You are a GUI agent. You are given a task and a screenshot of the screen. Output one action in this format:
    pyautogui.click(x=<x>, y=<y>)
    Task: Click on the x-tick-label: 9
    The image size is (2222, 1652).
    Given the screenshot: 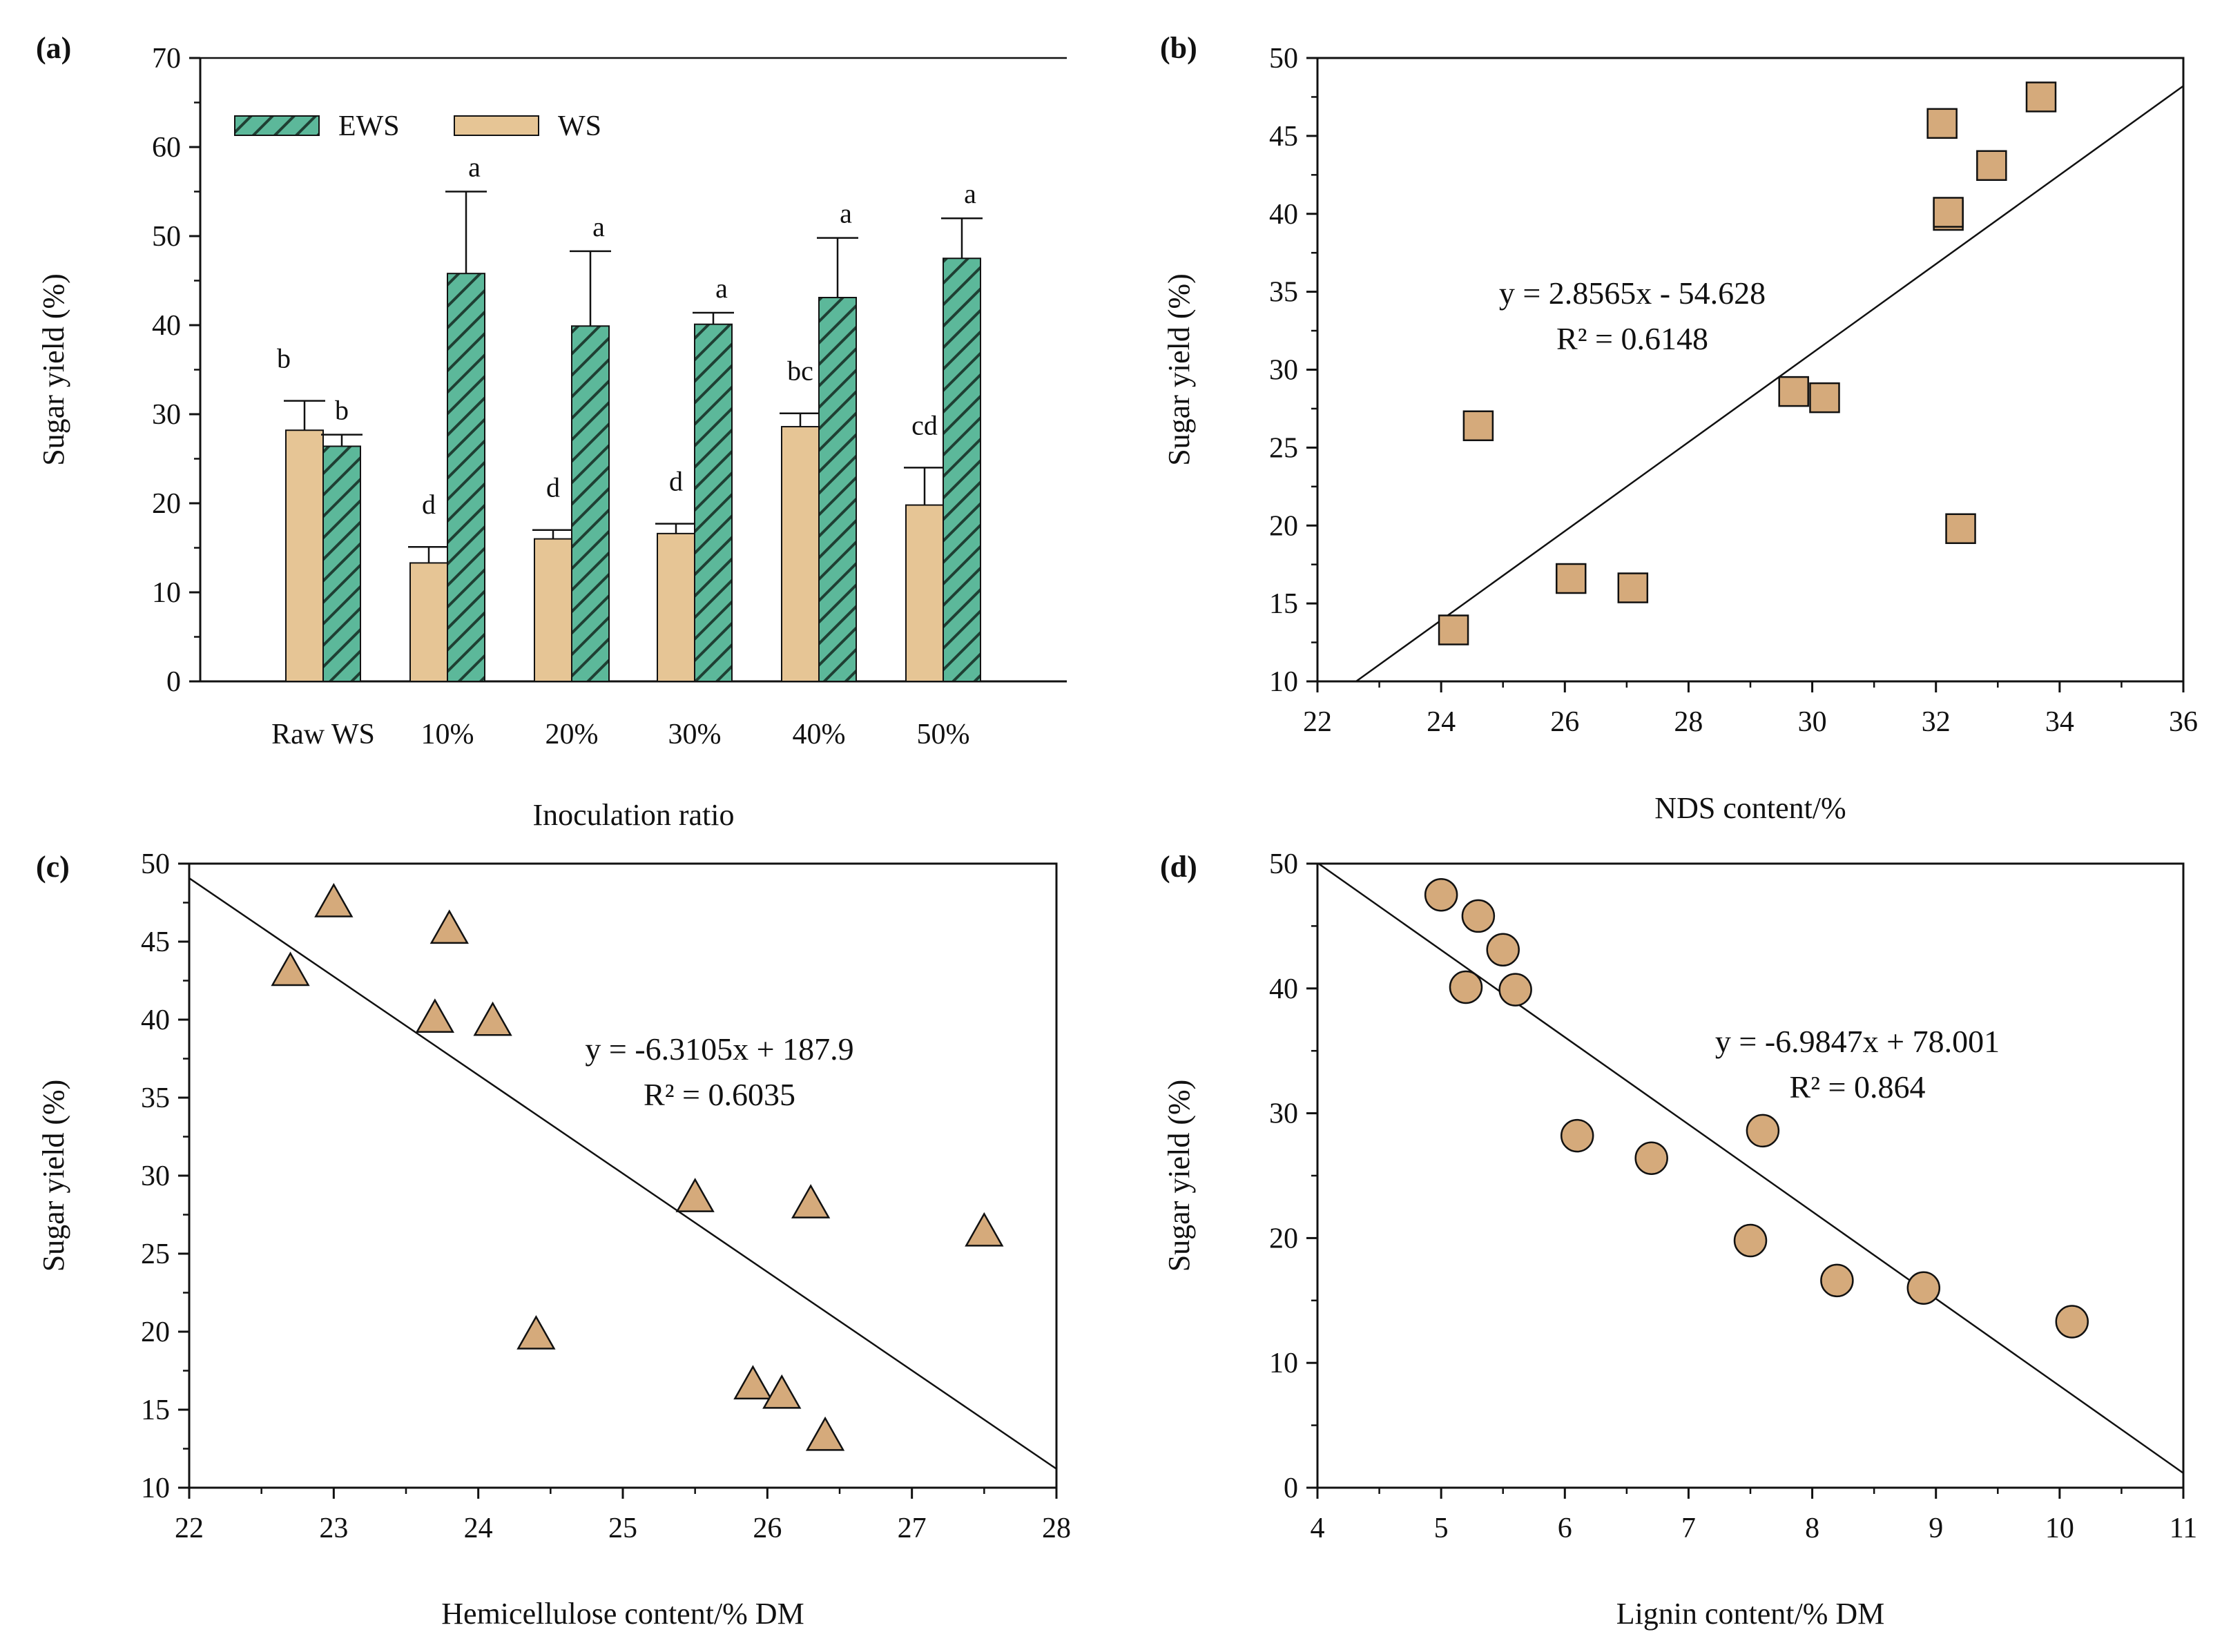 What is the action you would take?
    pyautogui.click(x=1936, y=1529)
    